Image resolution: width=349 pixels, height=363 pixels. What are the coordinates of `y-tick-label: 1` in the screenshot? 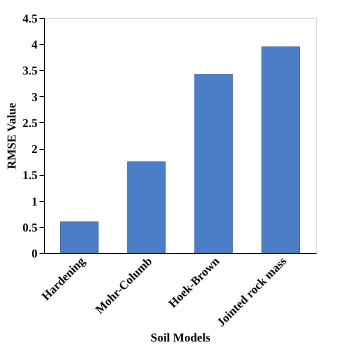 It's located at (35, 201).